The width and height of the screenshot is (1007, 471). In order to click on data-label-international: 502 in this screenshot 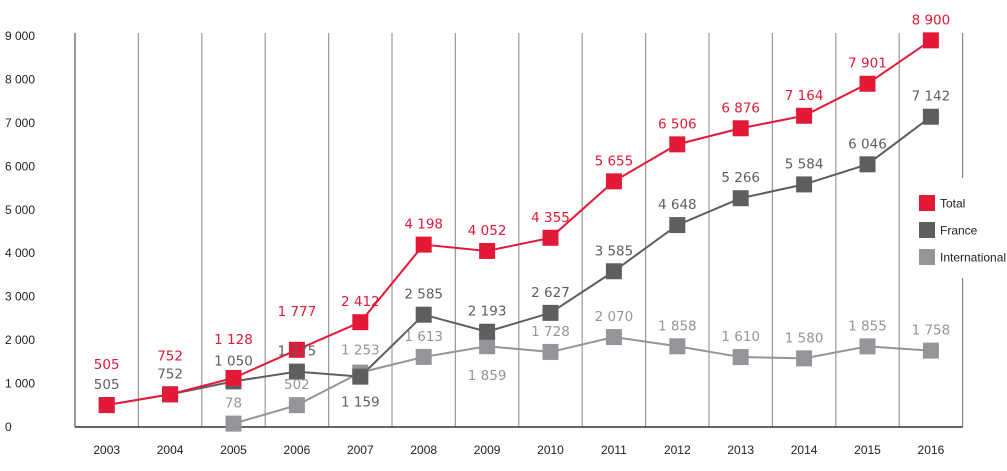, I will do `click(297, 385)`.